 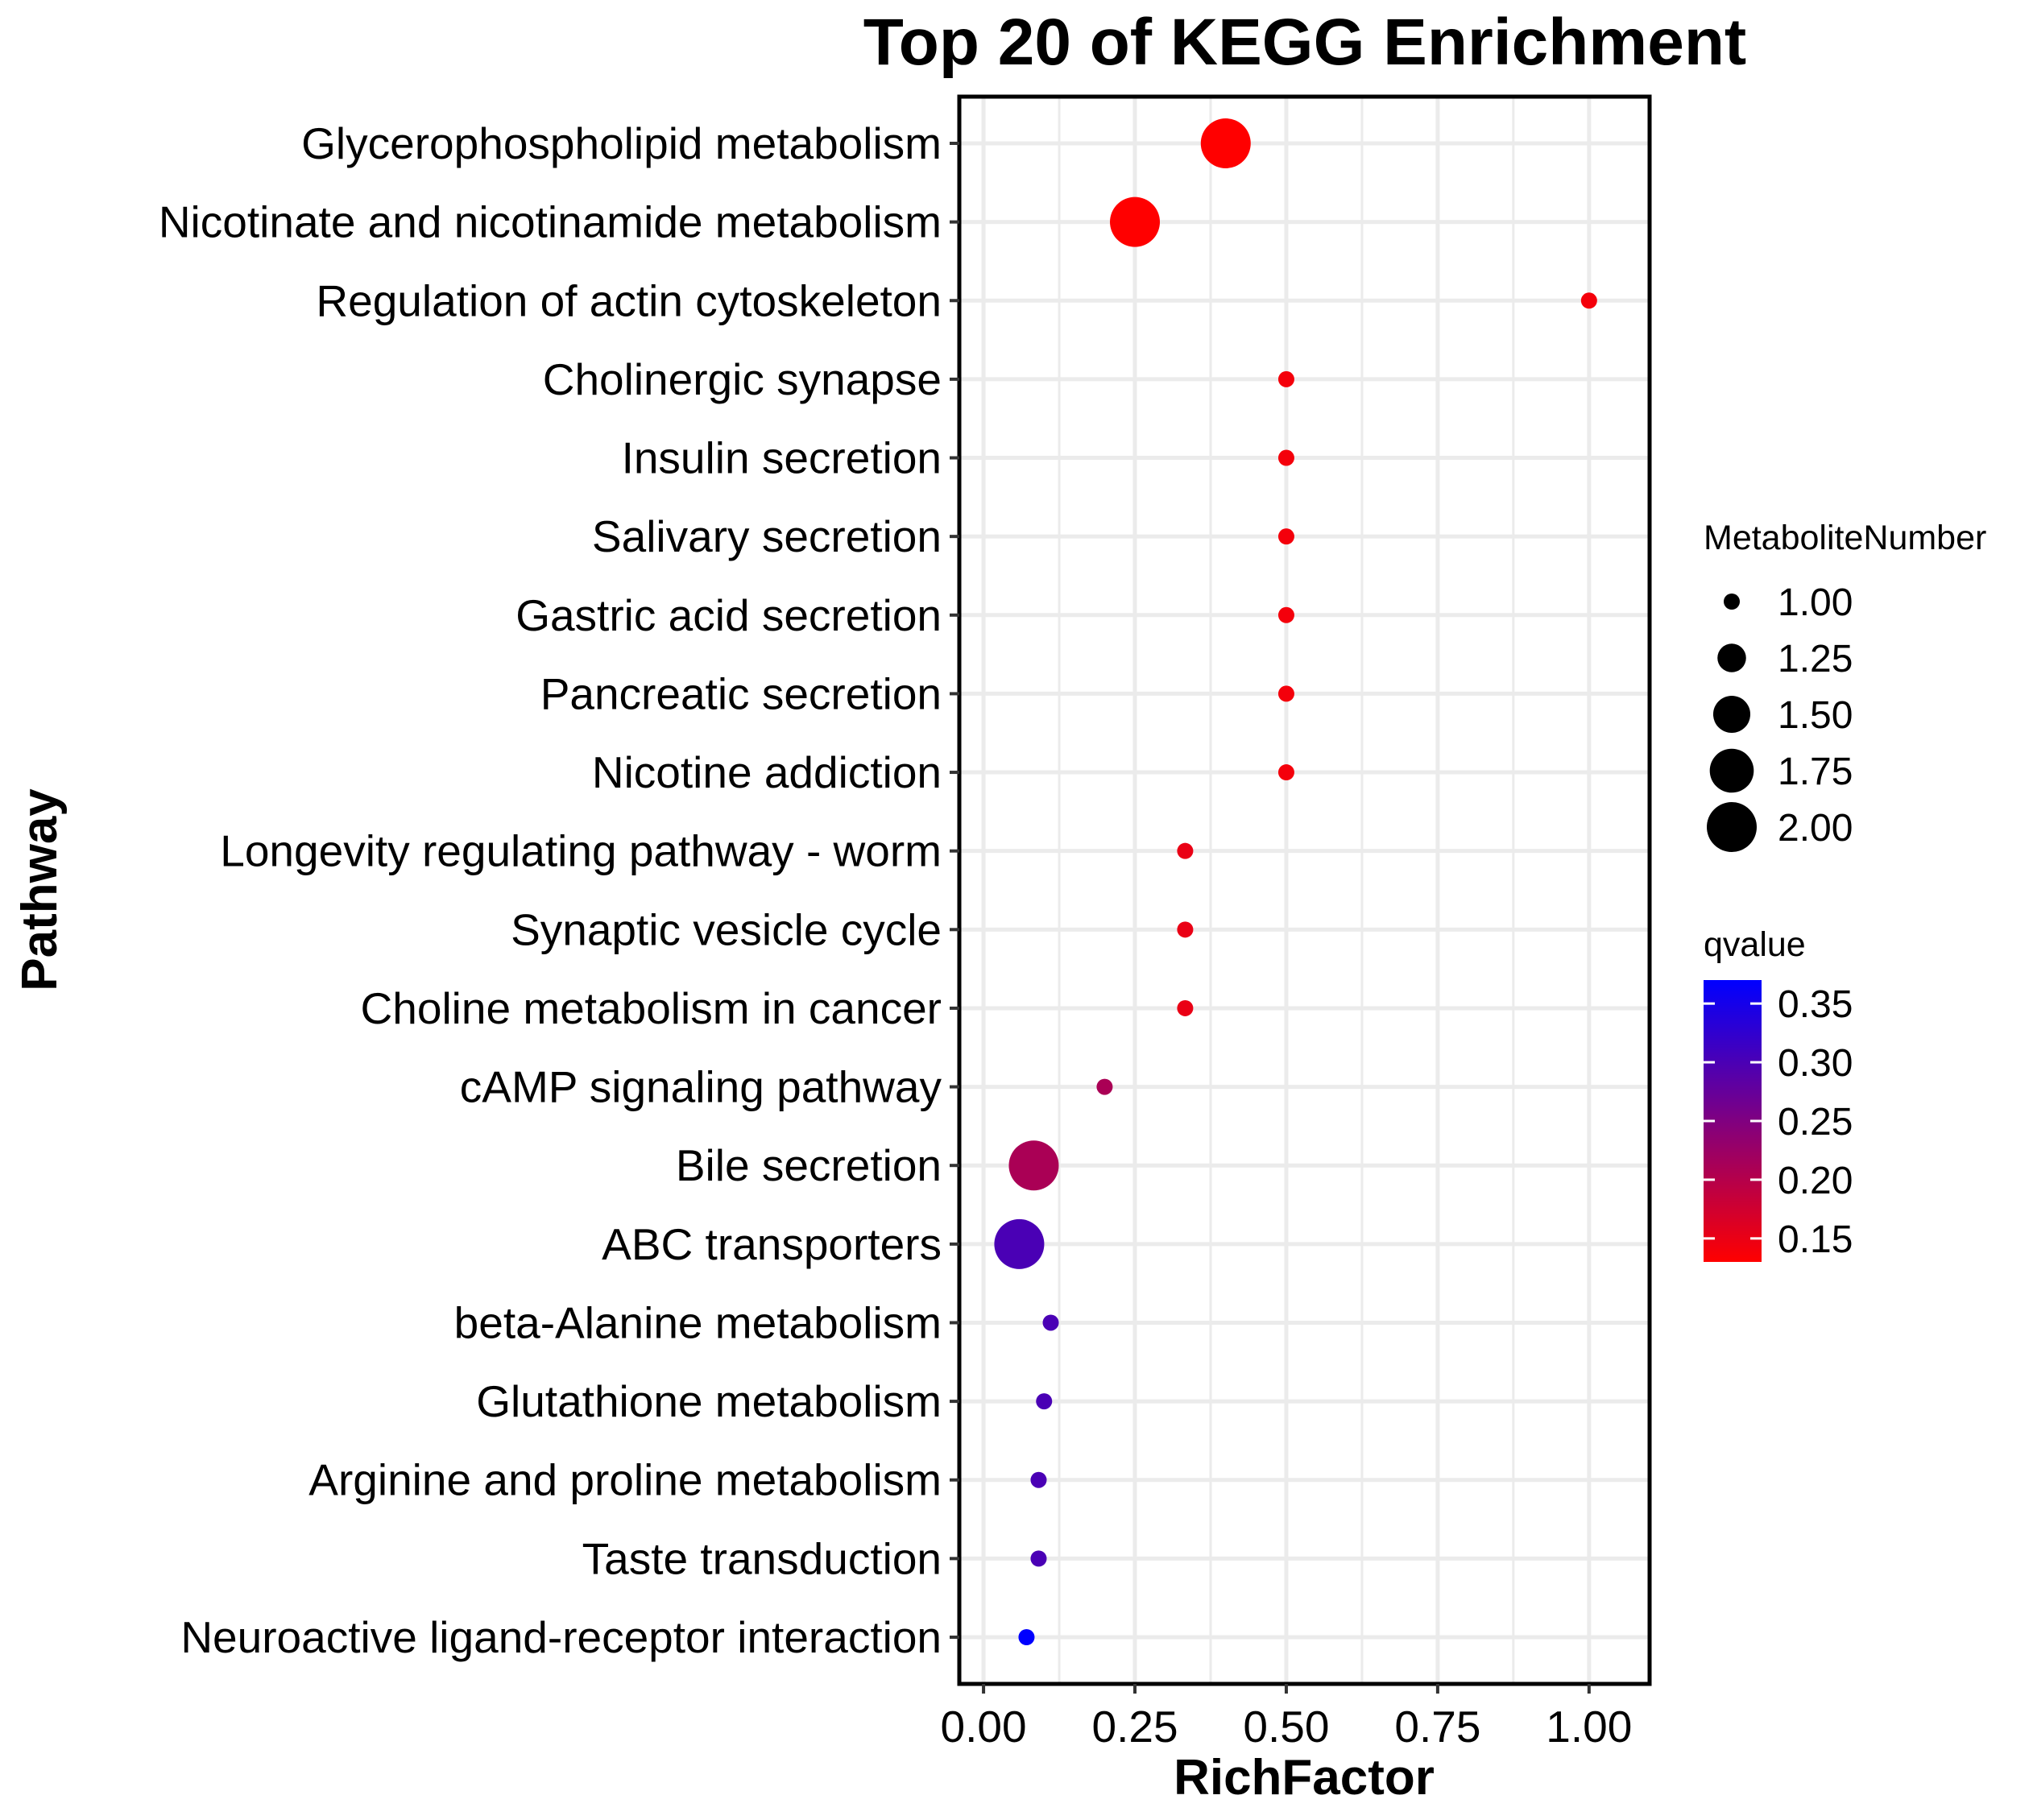 What do you see at coordinates (621, 143) in the screenshot?
I see `y-tick-label: Glycerophospholipid metabolism` at bounding box center [621, 143].